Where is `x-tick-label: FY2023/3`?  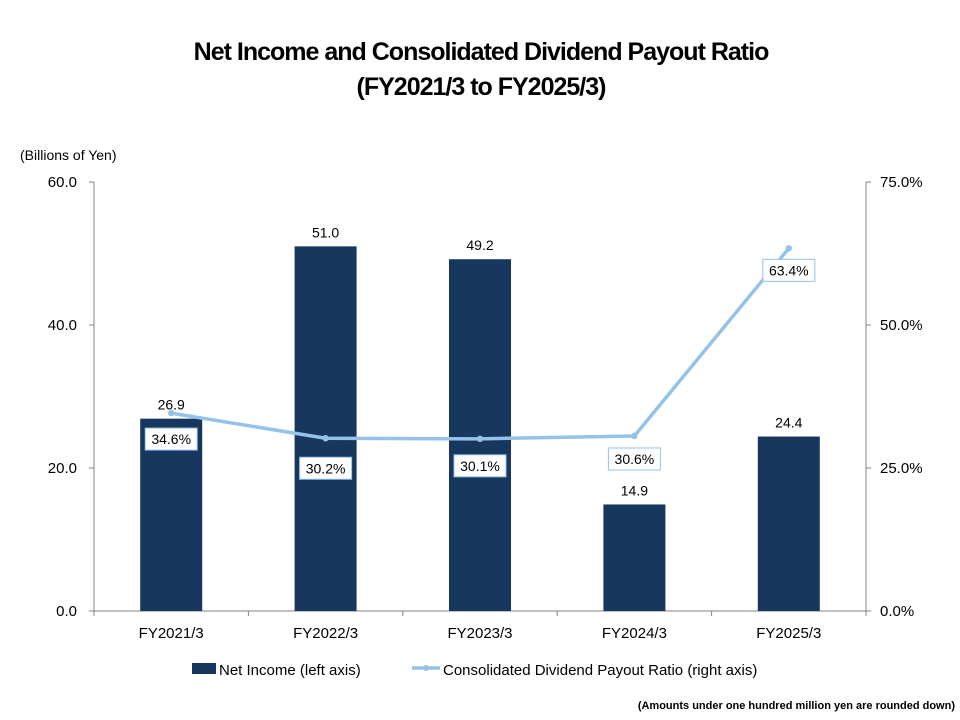
x-tick-label: FY2023/3 is located at coordinates (479, 633).